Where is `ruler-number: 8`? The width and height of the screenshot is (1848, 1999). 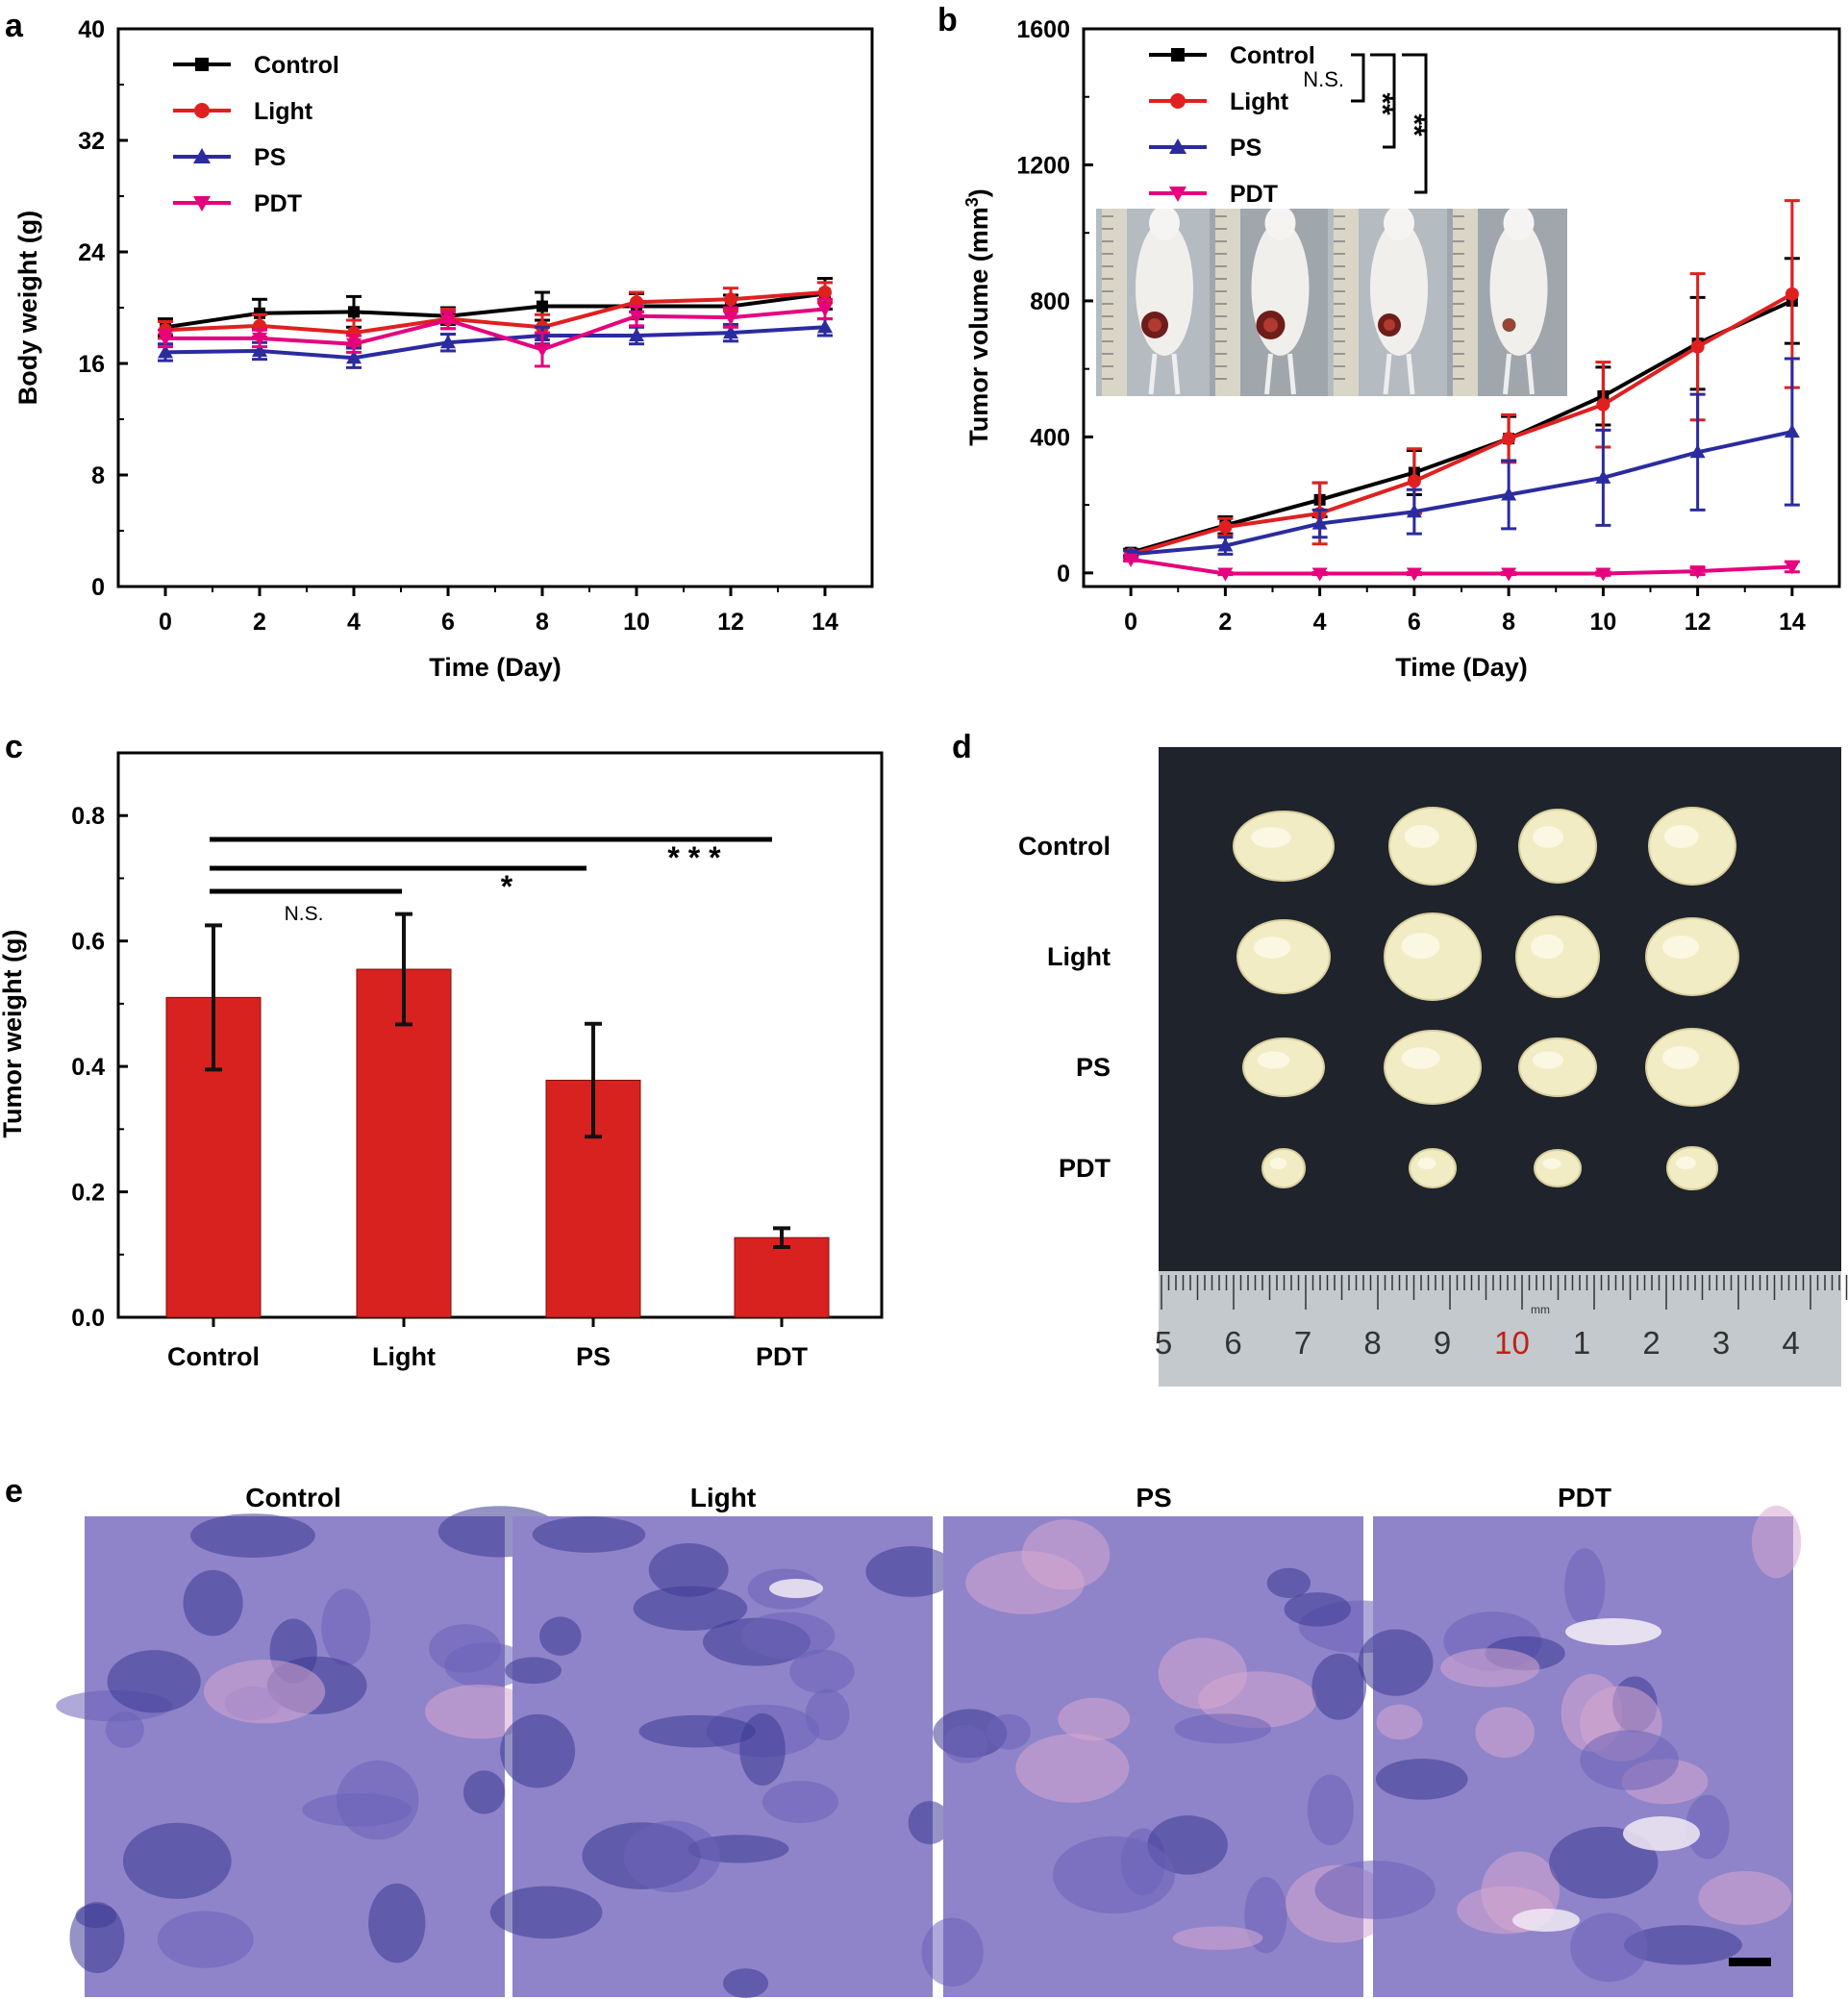
ruler-number: 8 is located at coordinates (1372, 1343).